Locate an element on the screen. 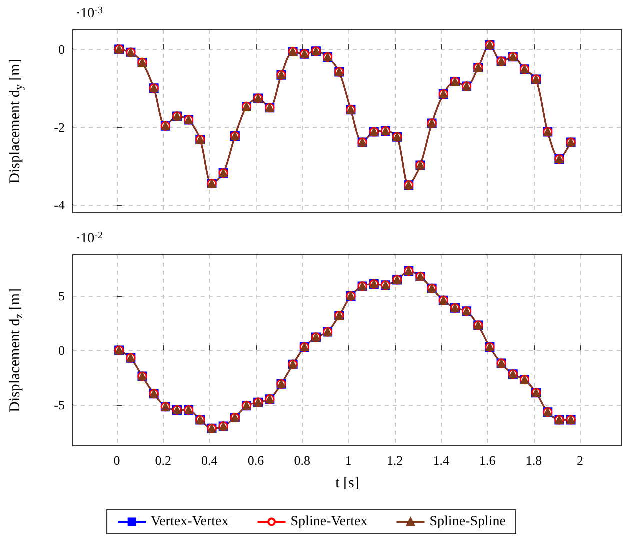 Image resolution: width=623 pixels, height=537 pixels. x-tick-label: 0.8 is located at coordinates (302, 460).